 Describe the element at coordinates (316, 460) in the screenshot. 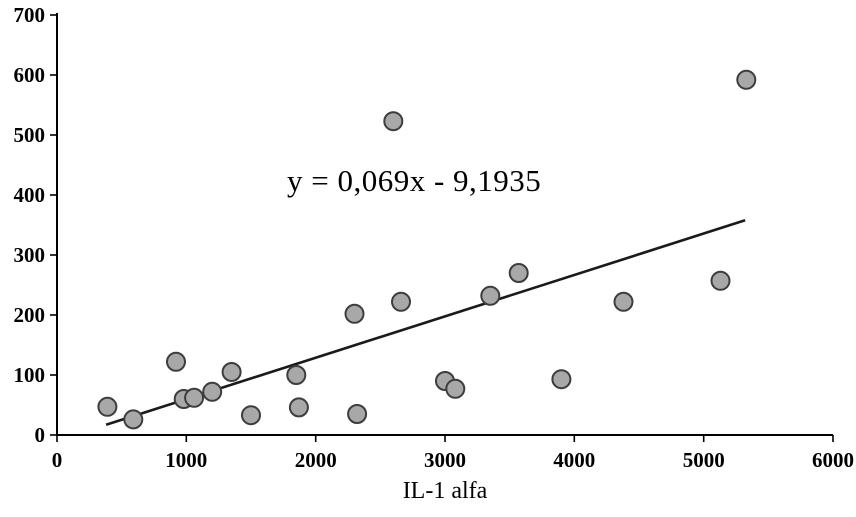

I see `x-tick-label: 2000` at that location.